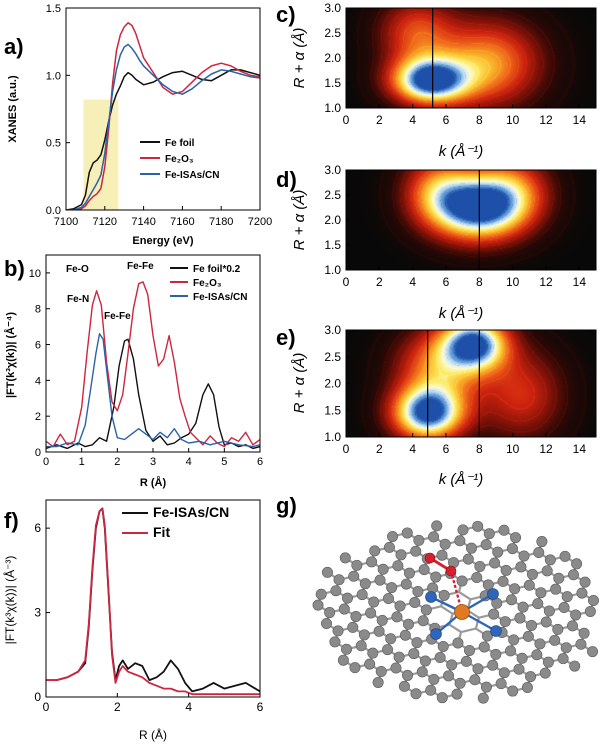 This screenshot has width=600, height=749. Describe the element at coordinates (38, 453) in the screenshot. I see `panel-b-ytick-label: 0` at that location.